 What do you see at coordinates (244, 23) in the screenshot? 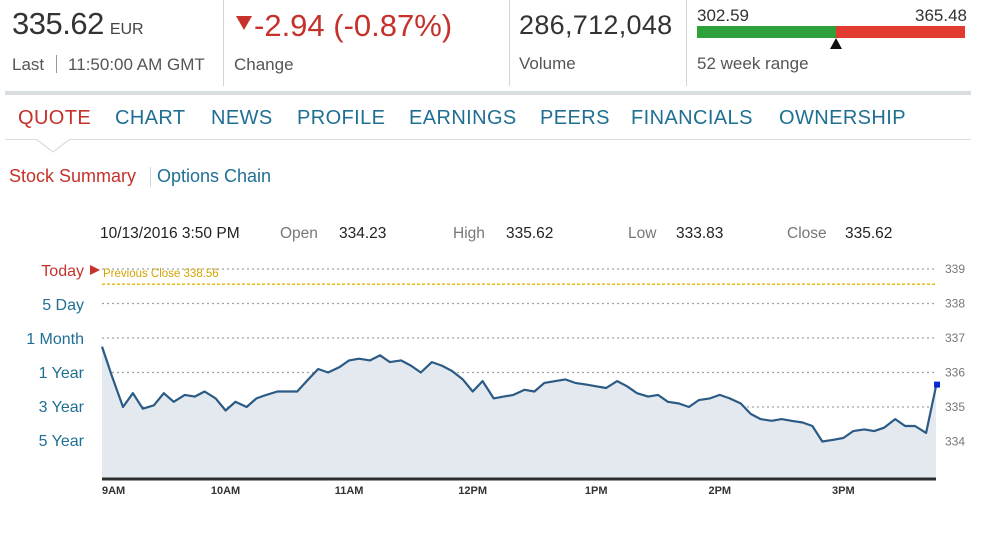
I see `down-triangle-icon` at bounding box center [244, 23].